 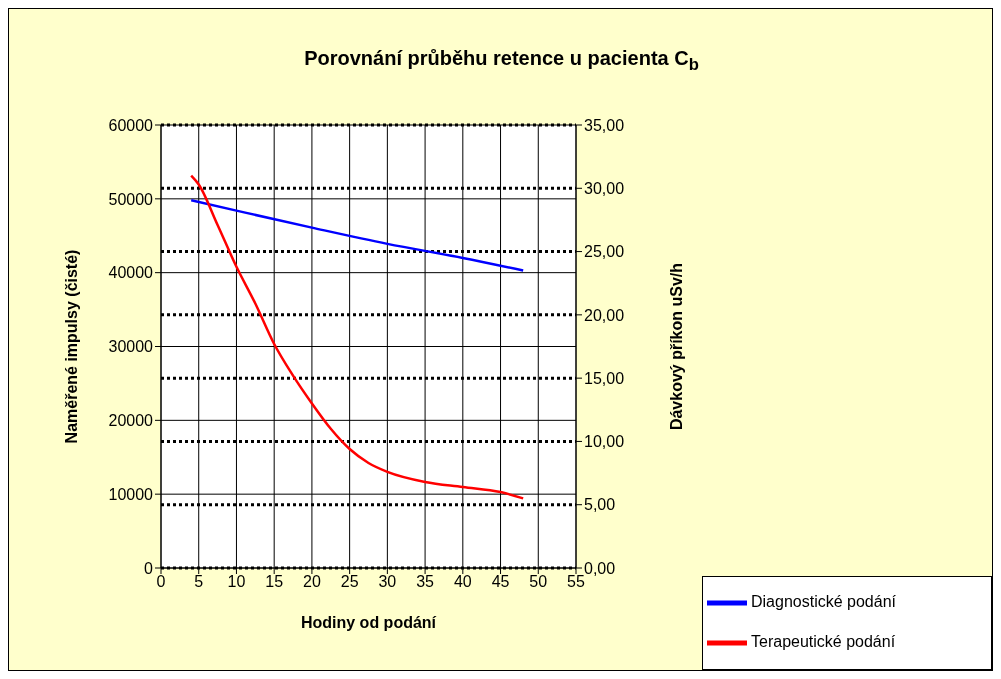 I want to click on y-tick-label: 30000, so click(x=131, y=347).